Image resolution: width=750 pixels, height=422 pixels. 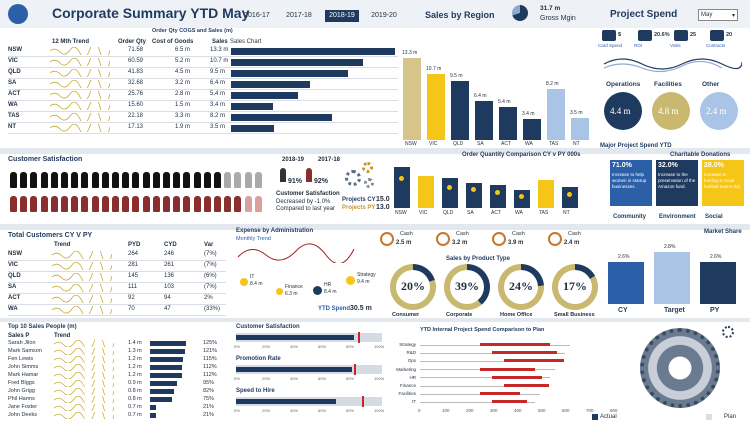 What do you see at coordinates (342, 16) in the screenshot?
I see `year-tab-2018: 2018-19` at bounding box center [342, 16].